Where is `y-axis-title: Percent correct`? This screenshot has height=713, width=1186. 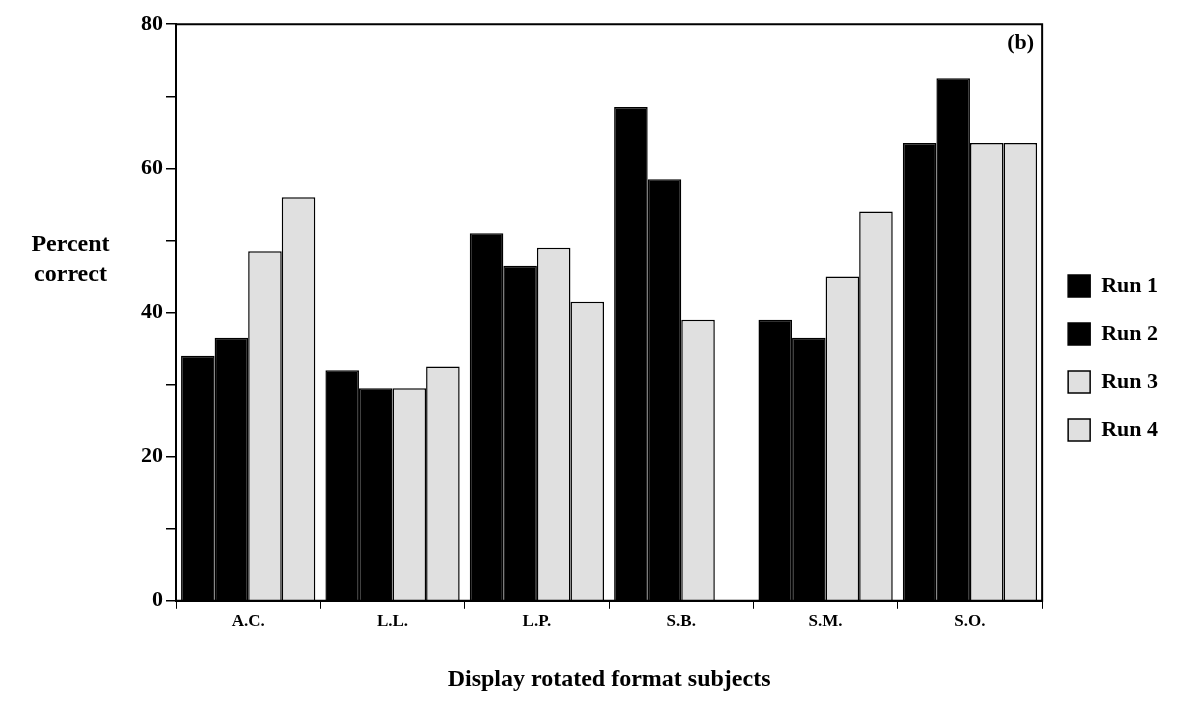 y-axis-title: Percent correct is located at coordinates (70, 258).